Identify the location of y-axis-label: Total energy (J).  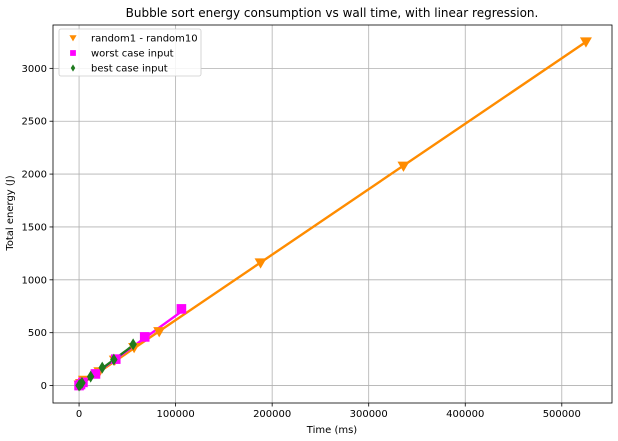
(10, 213).